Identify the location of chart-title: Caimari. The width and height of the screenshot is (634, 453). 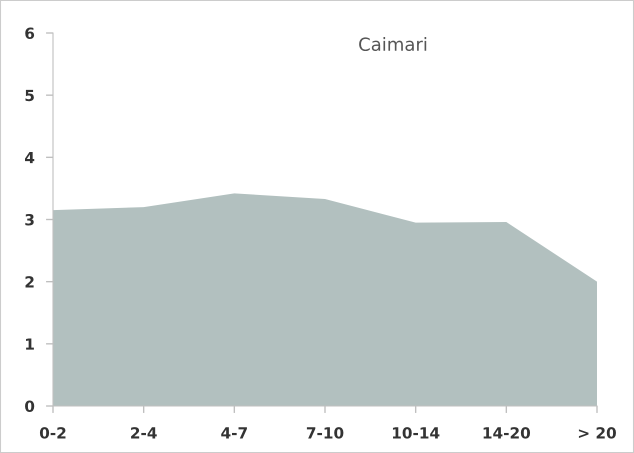
(392, 44).